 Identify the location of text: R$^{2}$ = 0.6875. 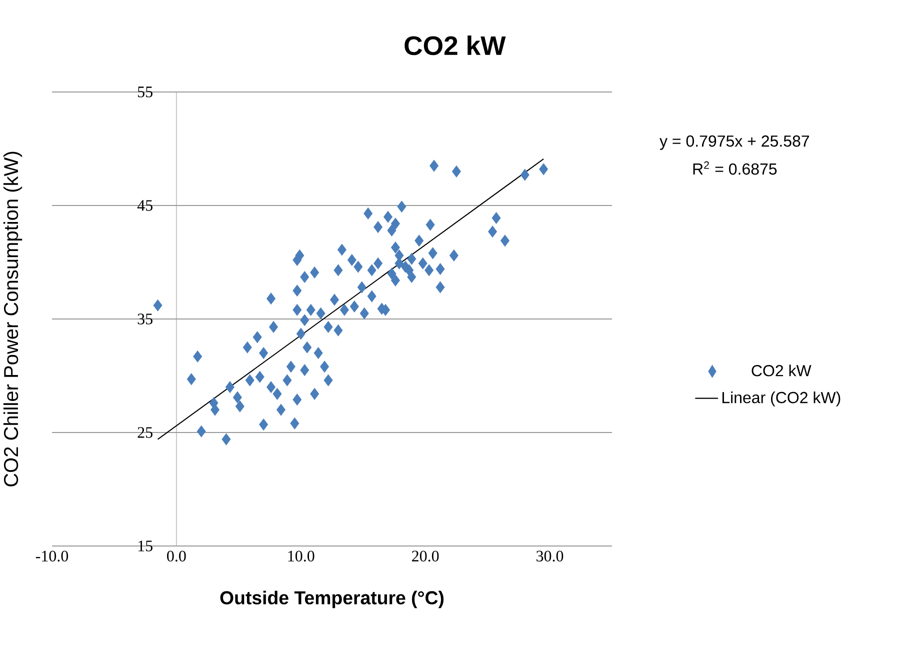
(735, 168).